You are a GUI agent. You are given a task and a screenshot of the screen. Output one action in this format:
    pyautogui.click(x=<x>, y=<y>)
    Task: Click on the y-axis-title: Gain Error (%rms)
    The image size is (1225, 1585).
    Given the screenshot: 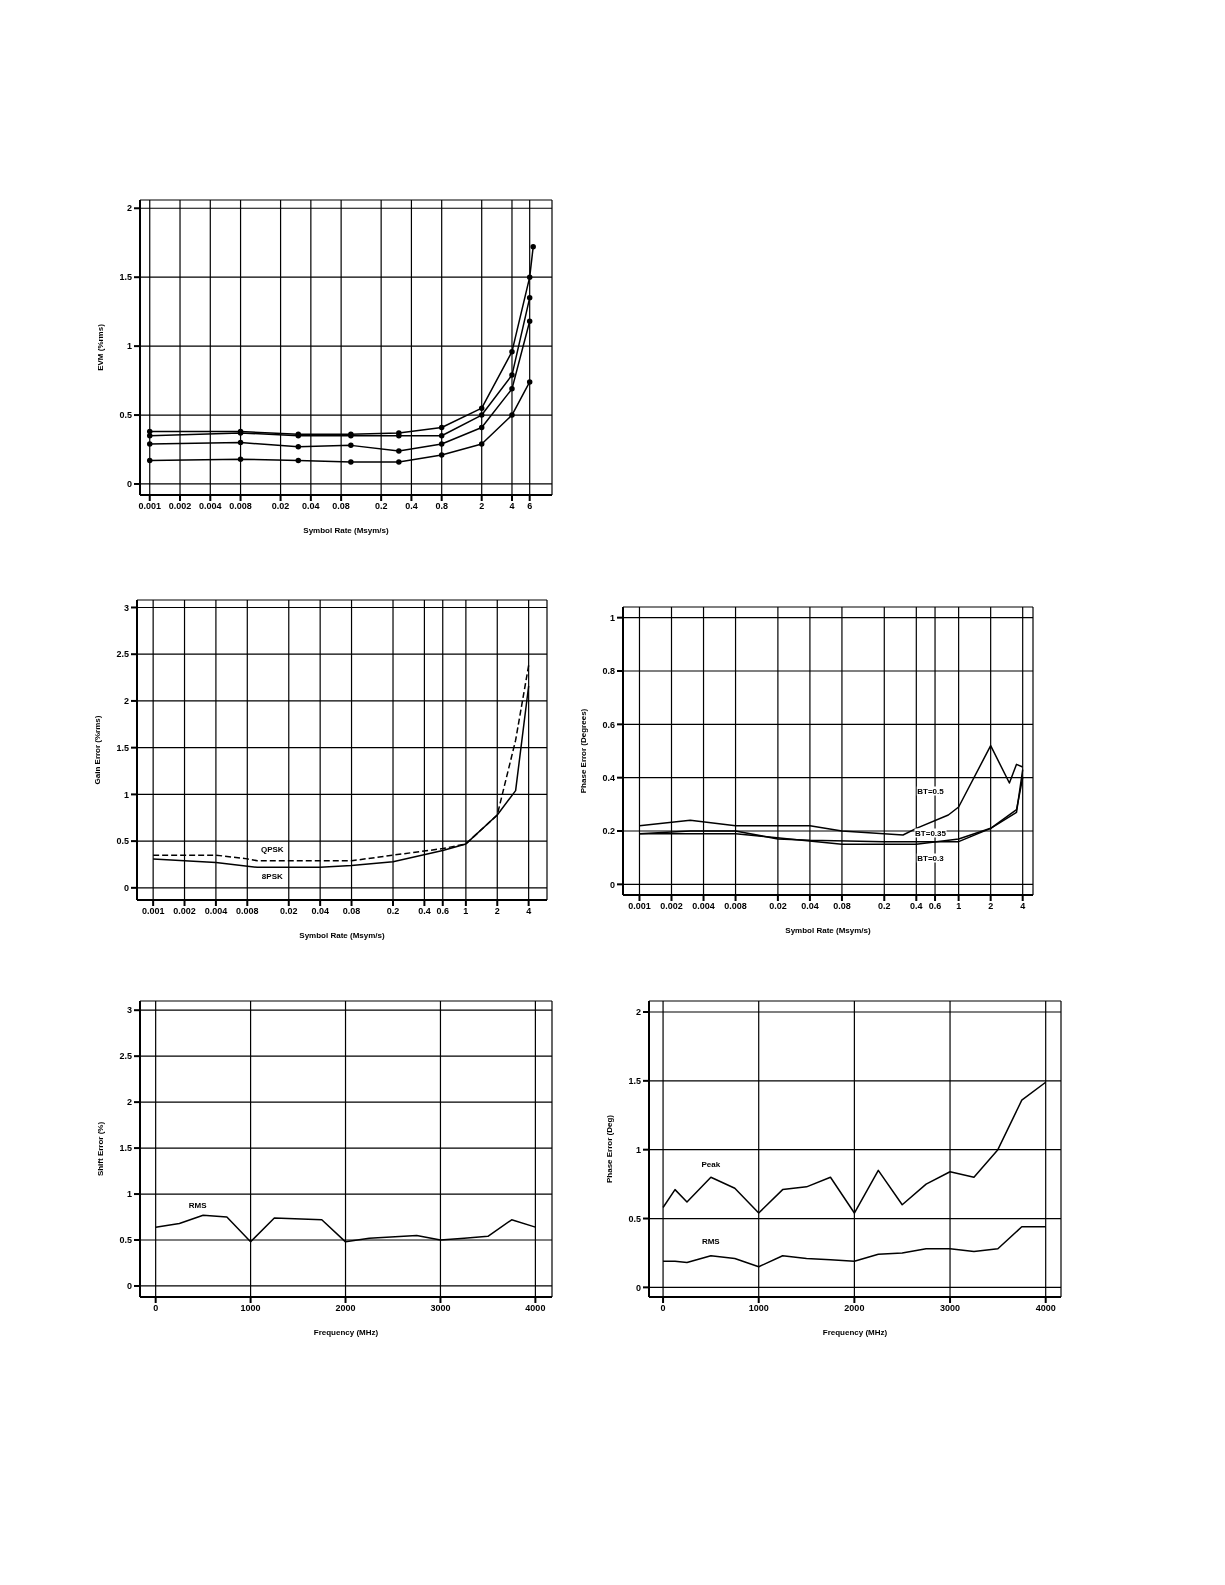 What is the action you would take?
    pyautogui.click(x=97, y=750)
    